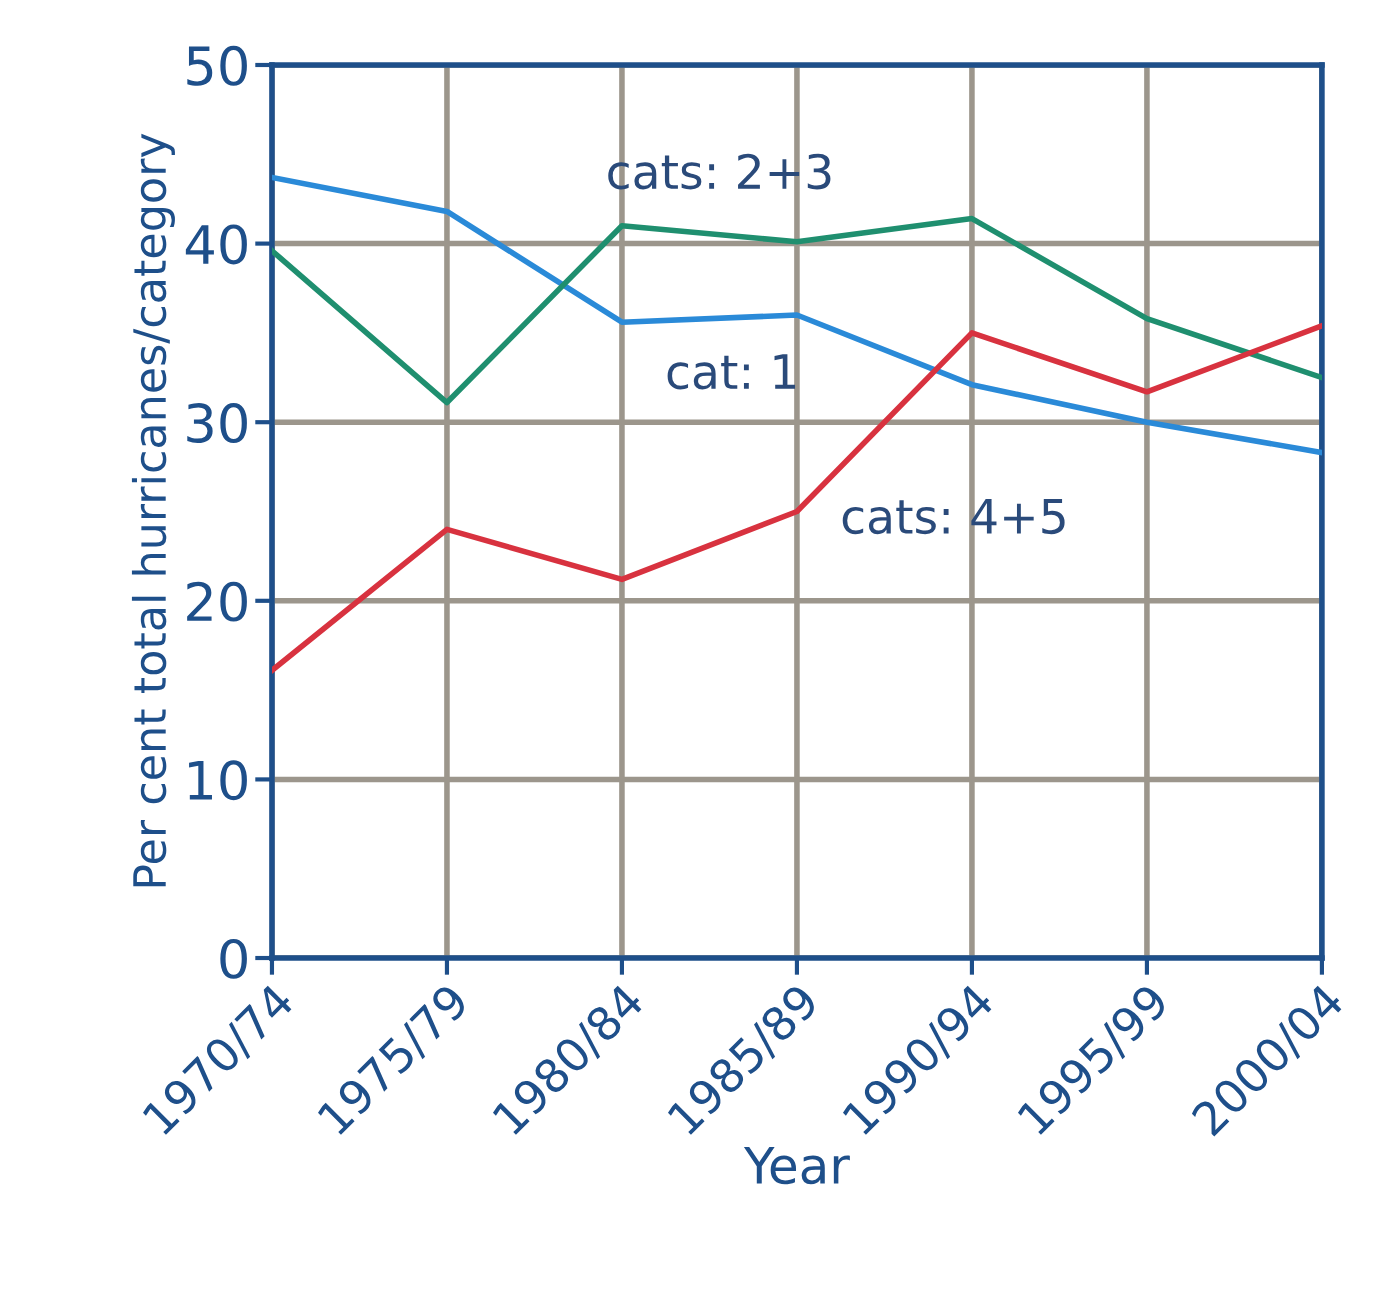 The image size is (1377, 1292). Describe the element at coordinates (153, 510) in the screenshot. I see `y-axis-title: Per cent total hurricanes/category` at that location.